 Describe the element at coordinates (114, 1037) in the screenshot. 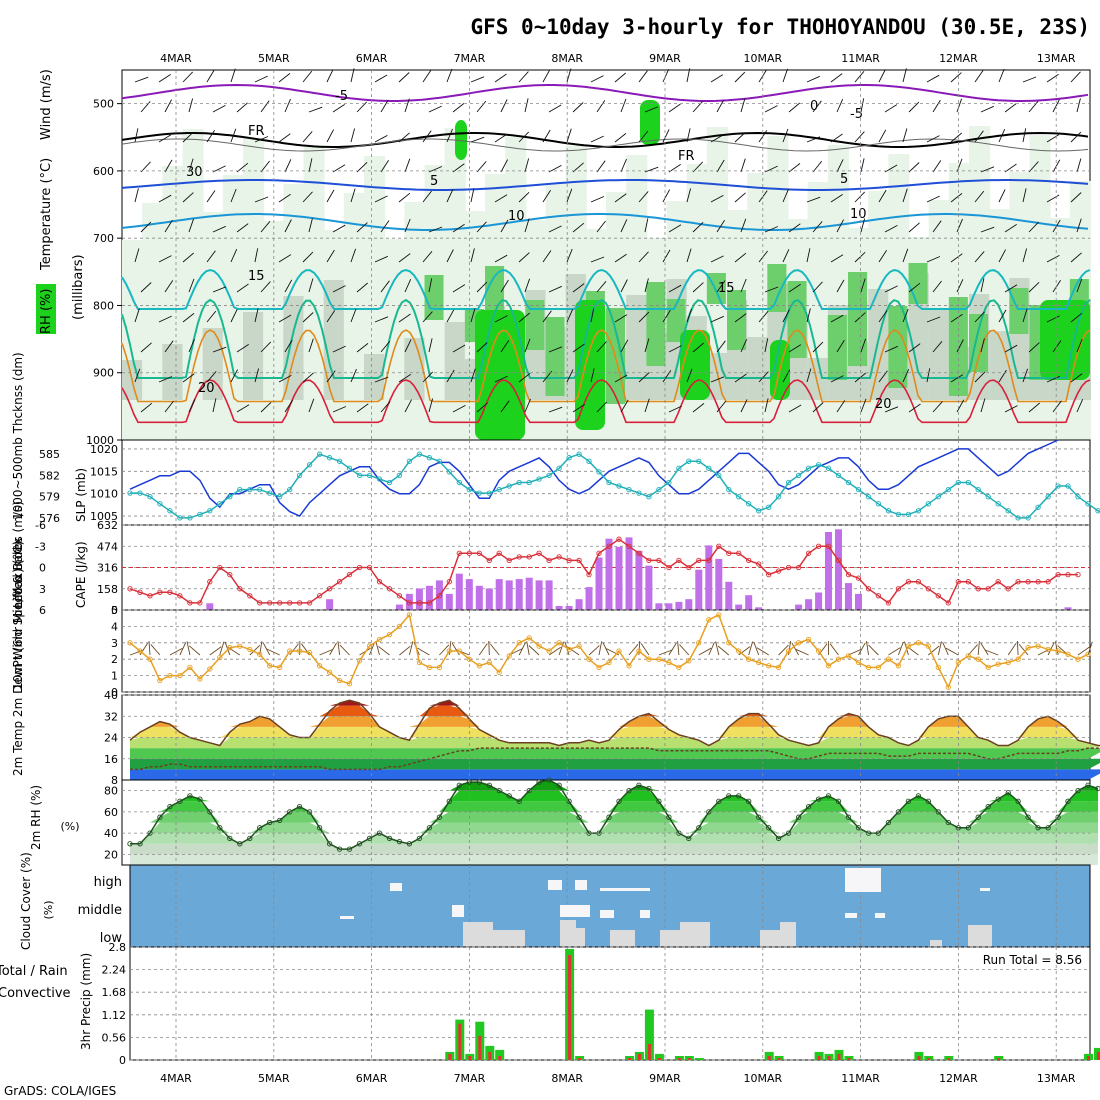

I see `precip-tick-label: 0.56` at that location.